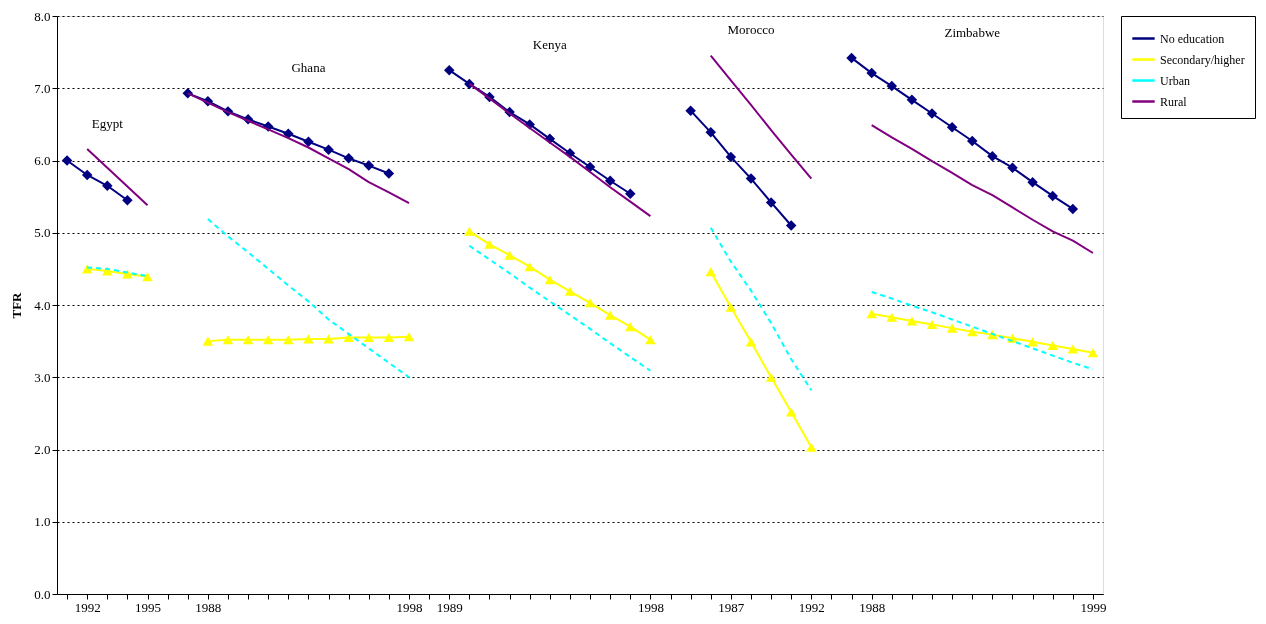 This screenshot has height=624, width=1266. What do you see at coordinates (1175, 80) in the screenshot?
I see `legend-label: Urban` at bounding box center [1175, 80].